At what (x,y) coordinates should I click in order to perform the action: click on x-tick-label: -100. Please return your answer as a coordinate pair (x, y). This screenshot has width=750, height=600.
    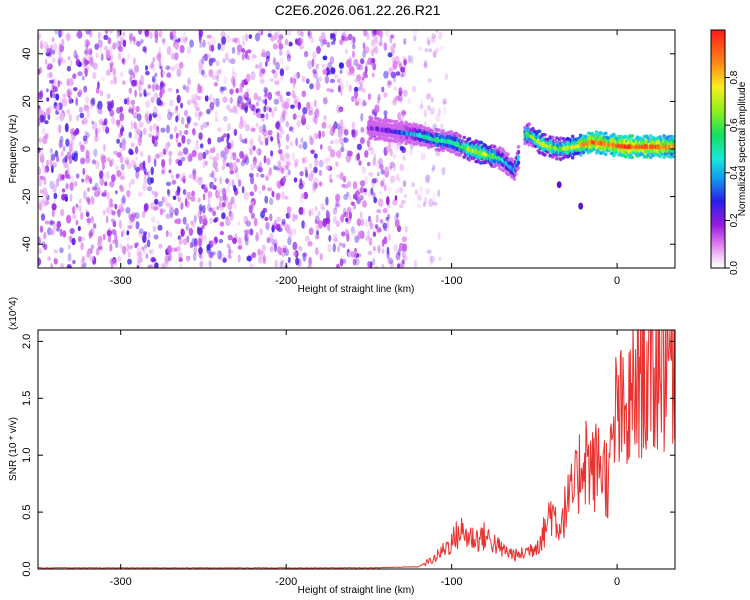
    Looking at the image, I should click on (452, 281).